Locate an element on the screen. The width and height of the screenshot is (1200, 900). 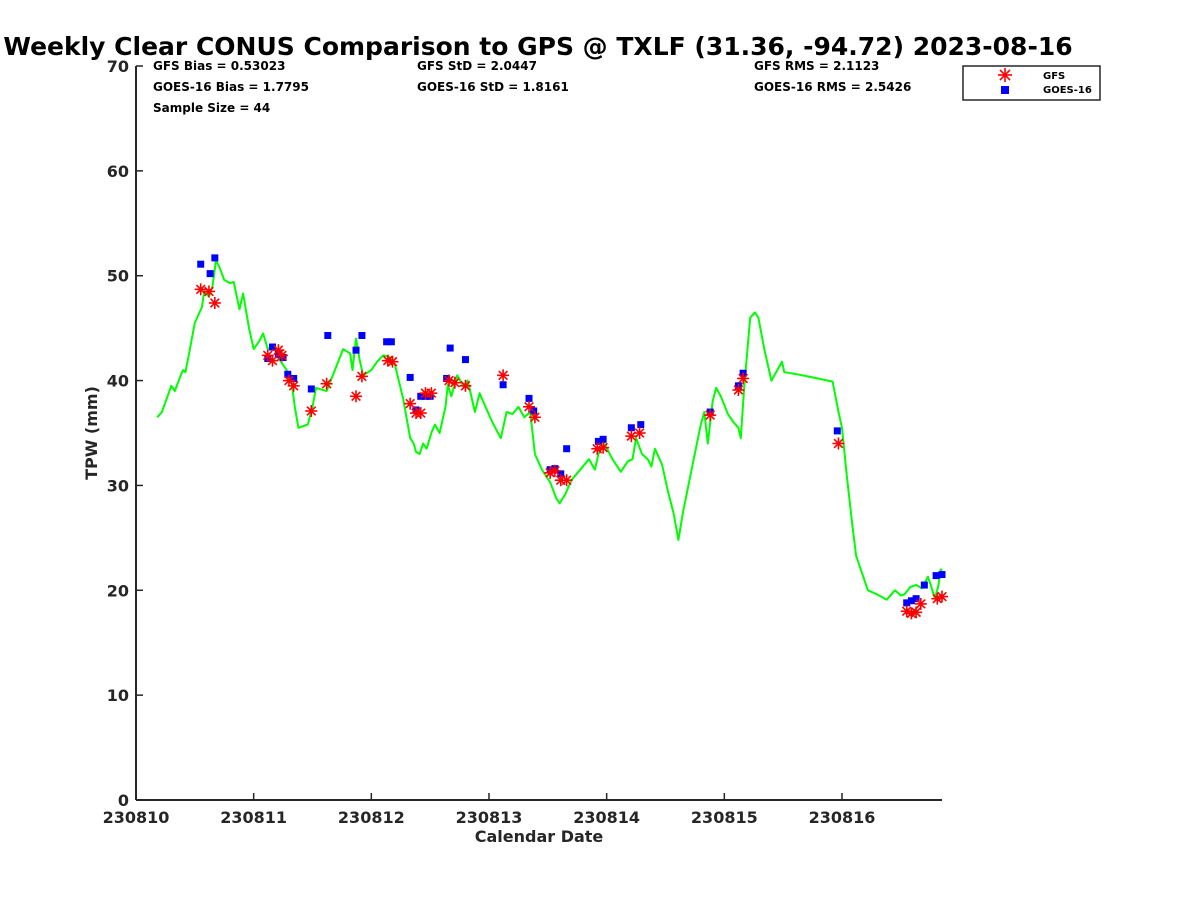
y-ticks: 0 10 20 30 40 50 60 70 is located at coordinates (125, 433).